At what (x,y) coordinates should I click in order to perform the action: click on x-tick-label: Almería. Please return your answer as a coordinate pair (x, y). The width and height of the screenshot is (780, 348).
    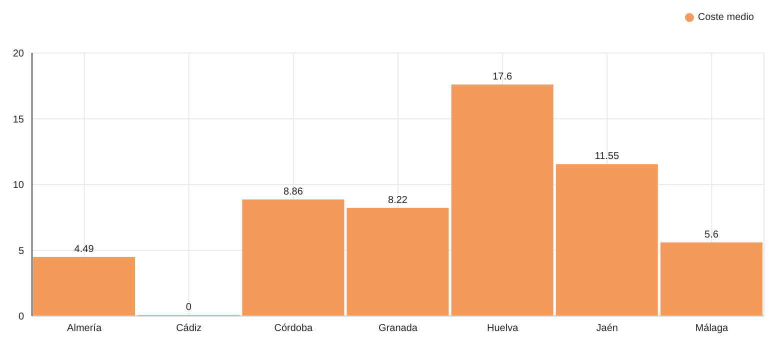
    Looking at the image, I should click on (84, 328).